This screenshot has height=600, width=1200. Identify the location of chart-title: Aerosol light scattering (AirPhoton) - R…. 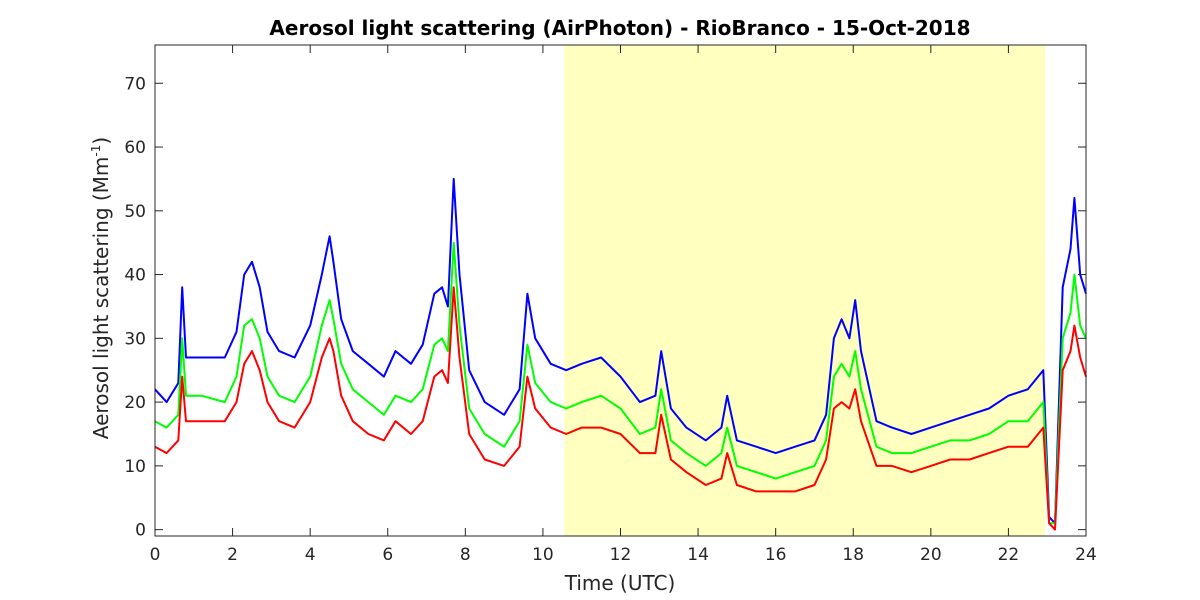
(619, 28).